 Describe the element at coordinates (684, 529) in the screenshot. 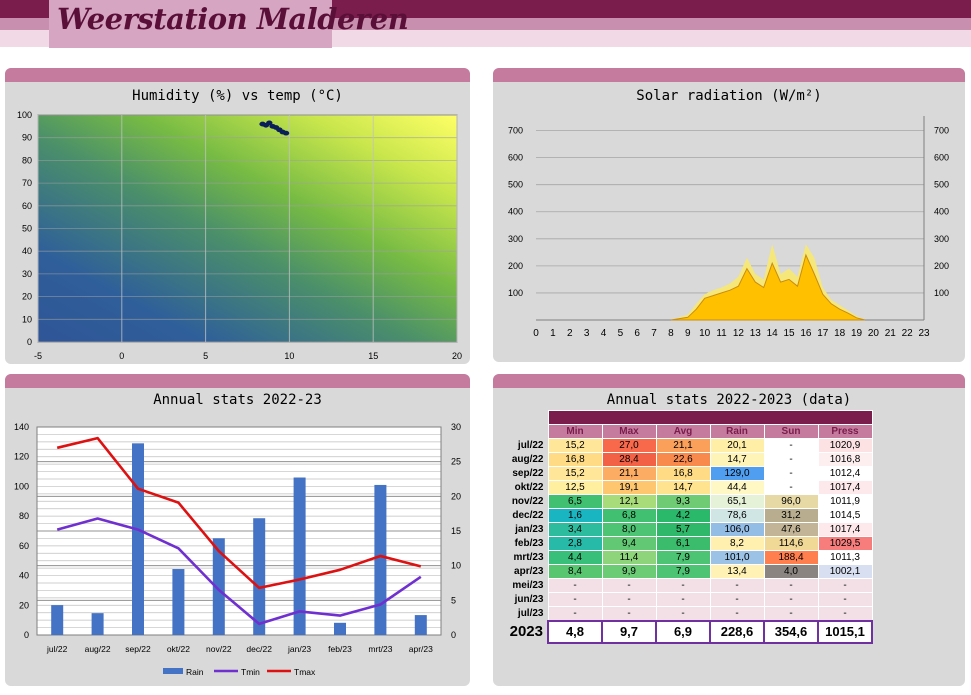

I see `table-row: jan/23 3,4 8,0 5,7 106,0 47,6 1017,4` at that location.